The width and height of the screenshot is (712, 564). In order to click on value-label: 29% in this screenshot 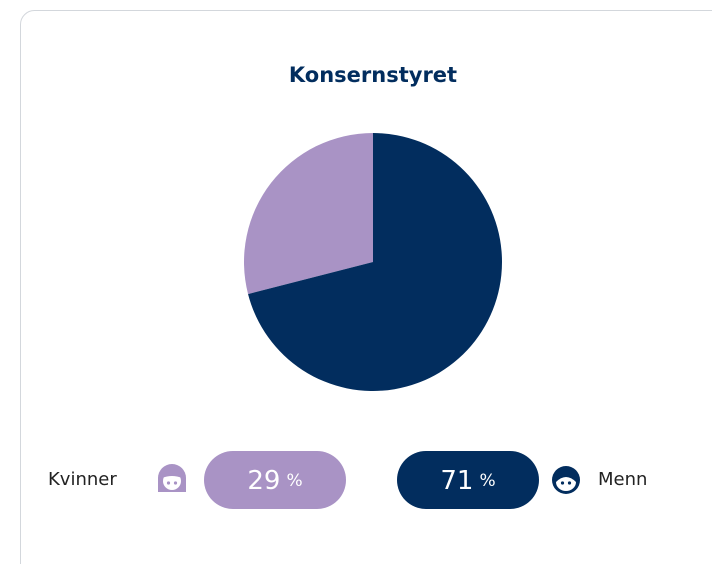, I will do `click(274, 481)`.